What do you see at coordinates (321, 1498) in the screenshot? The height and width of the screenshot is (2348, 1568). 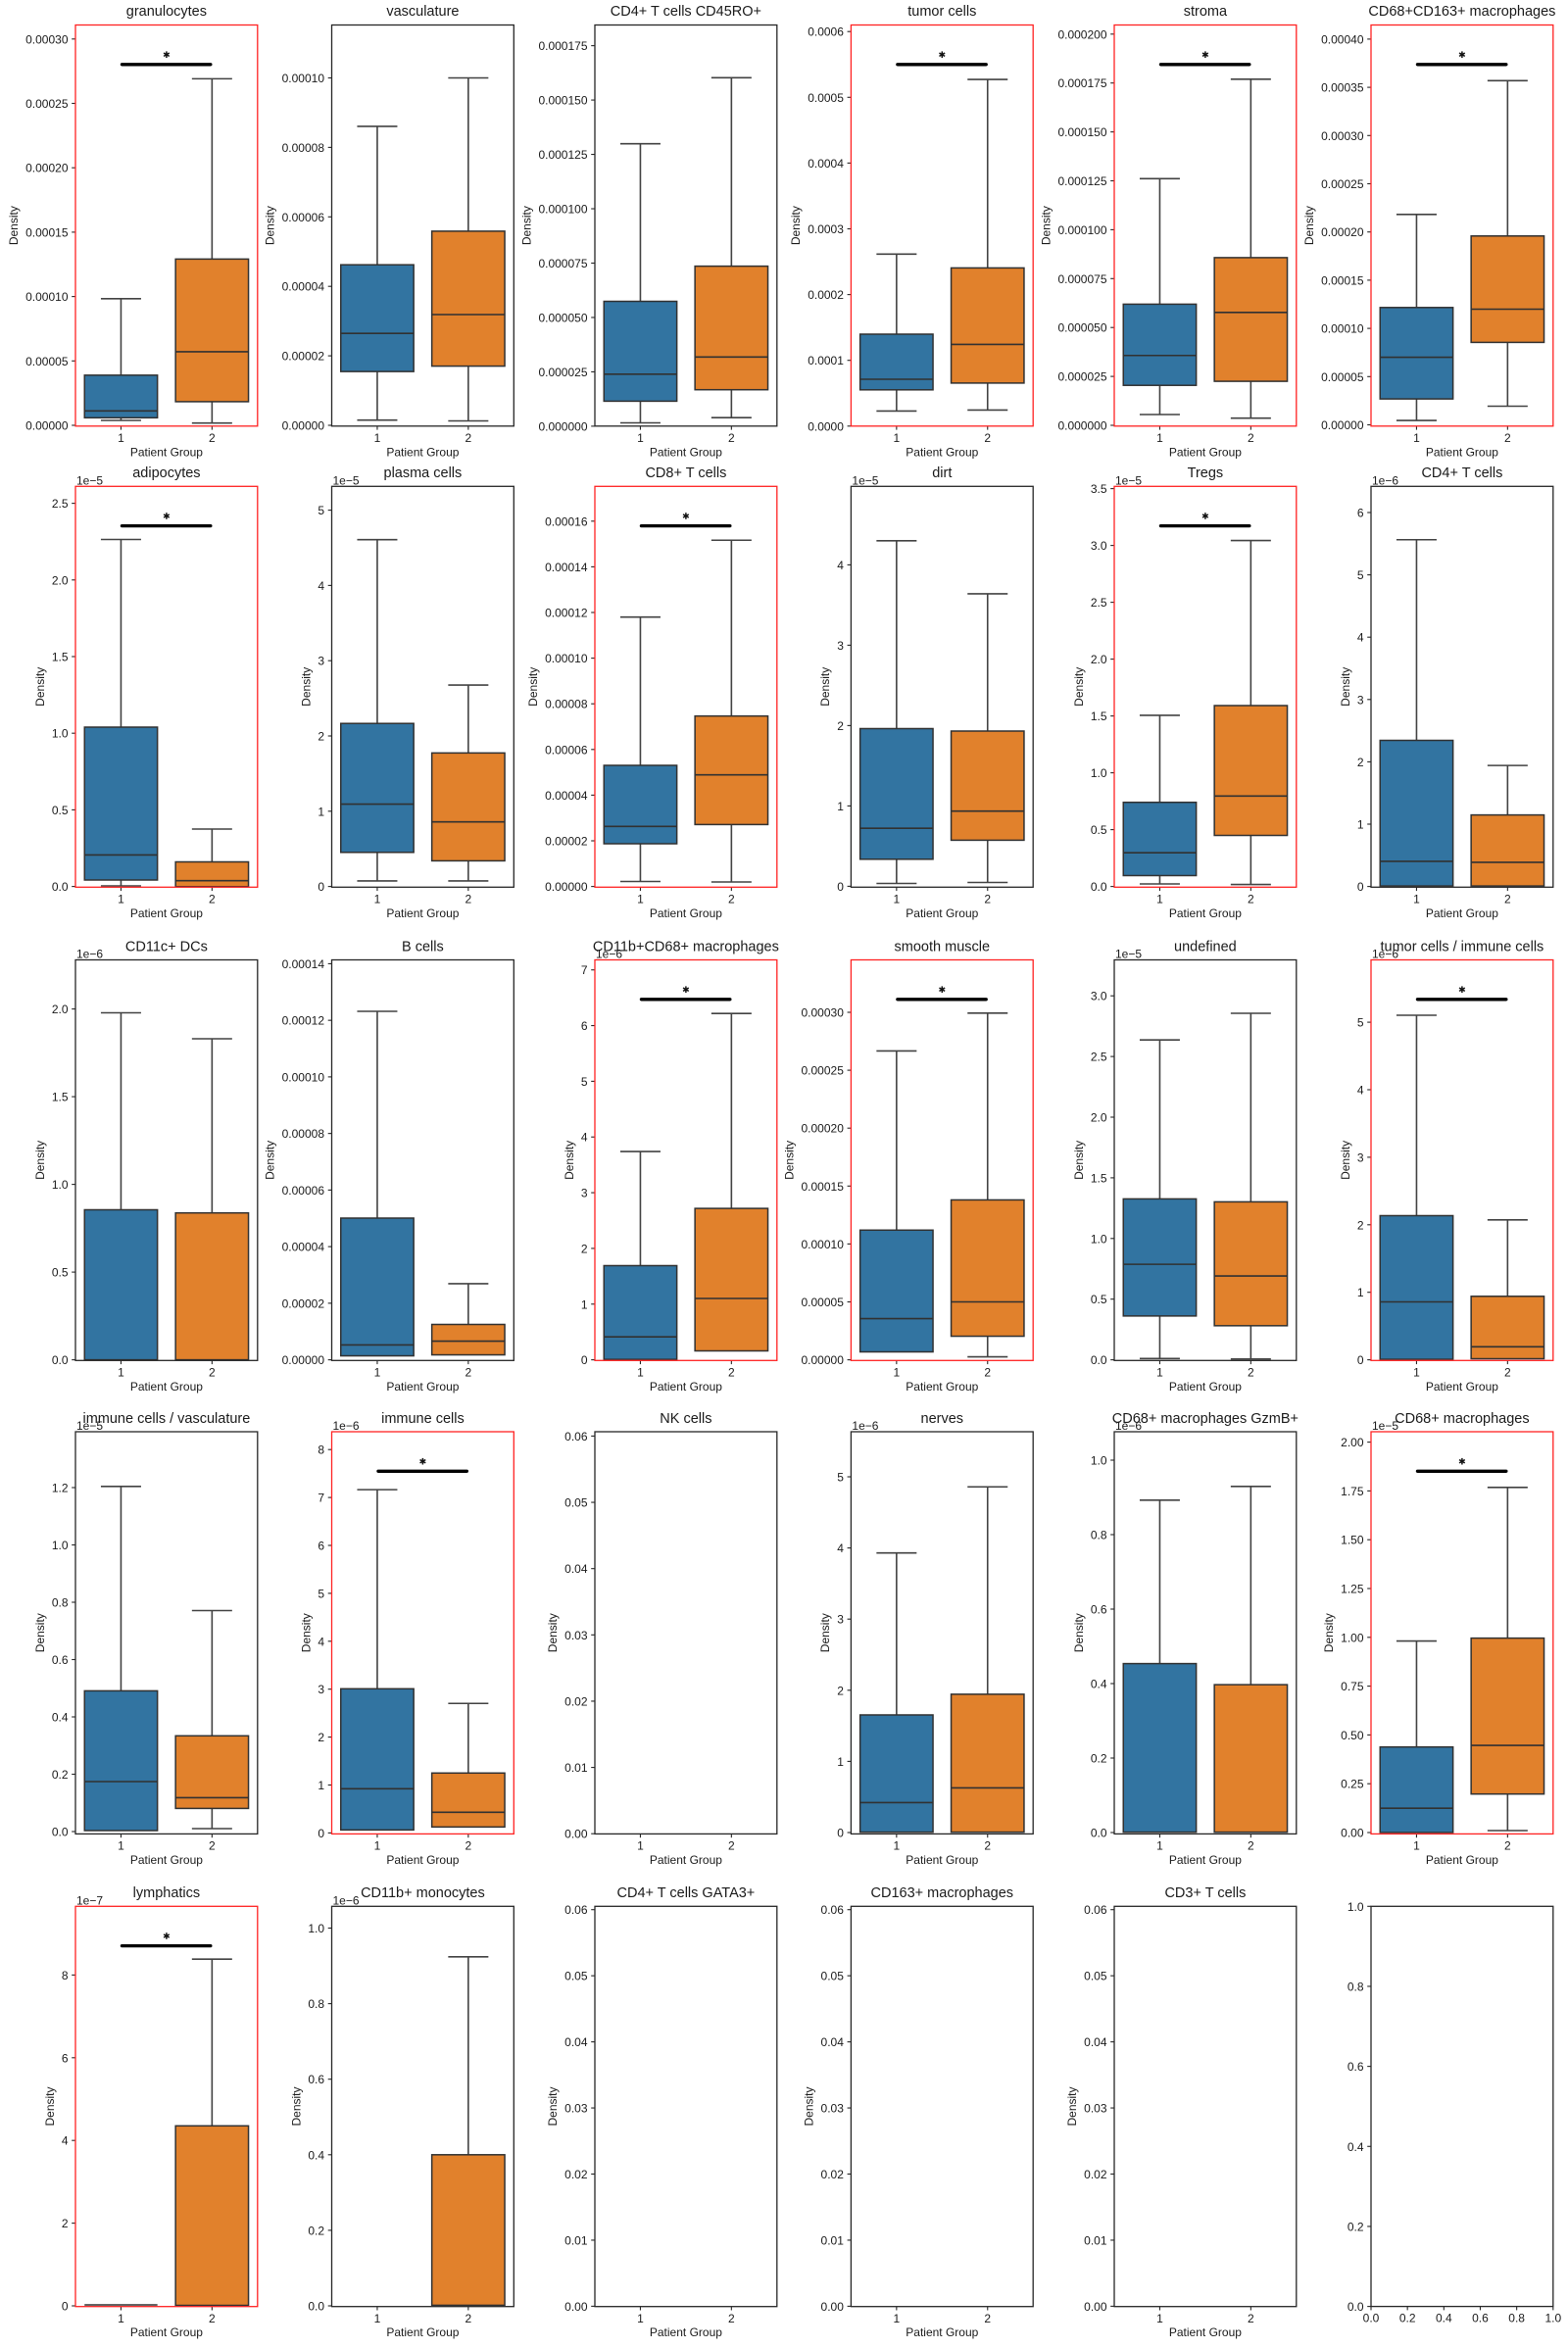 I see `svg-text: 7` at bounding box center [321, 1498].